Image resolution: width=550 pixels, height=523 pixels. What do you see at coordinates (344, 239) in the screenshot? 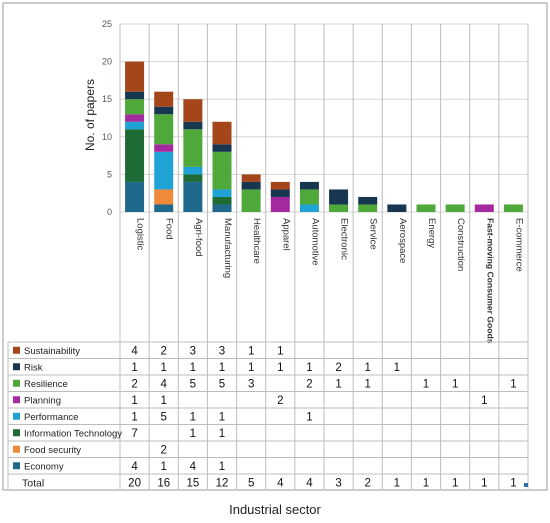
I see `category-label: Electronic` at bounding box center [344, 239].